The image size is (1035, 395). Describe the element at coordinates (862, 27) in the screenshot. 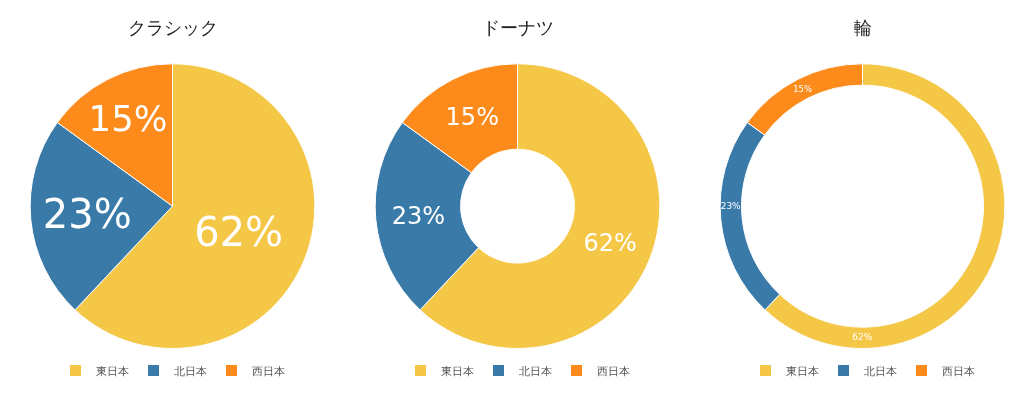

I see `chart-title: 輪` at that location.